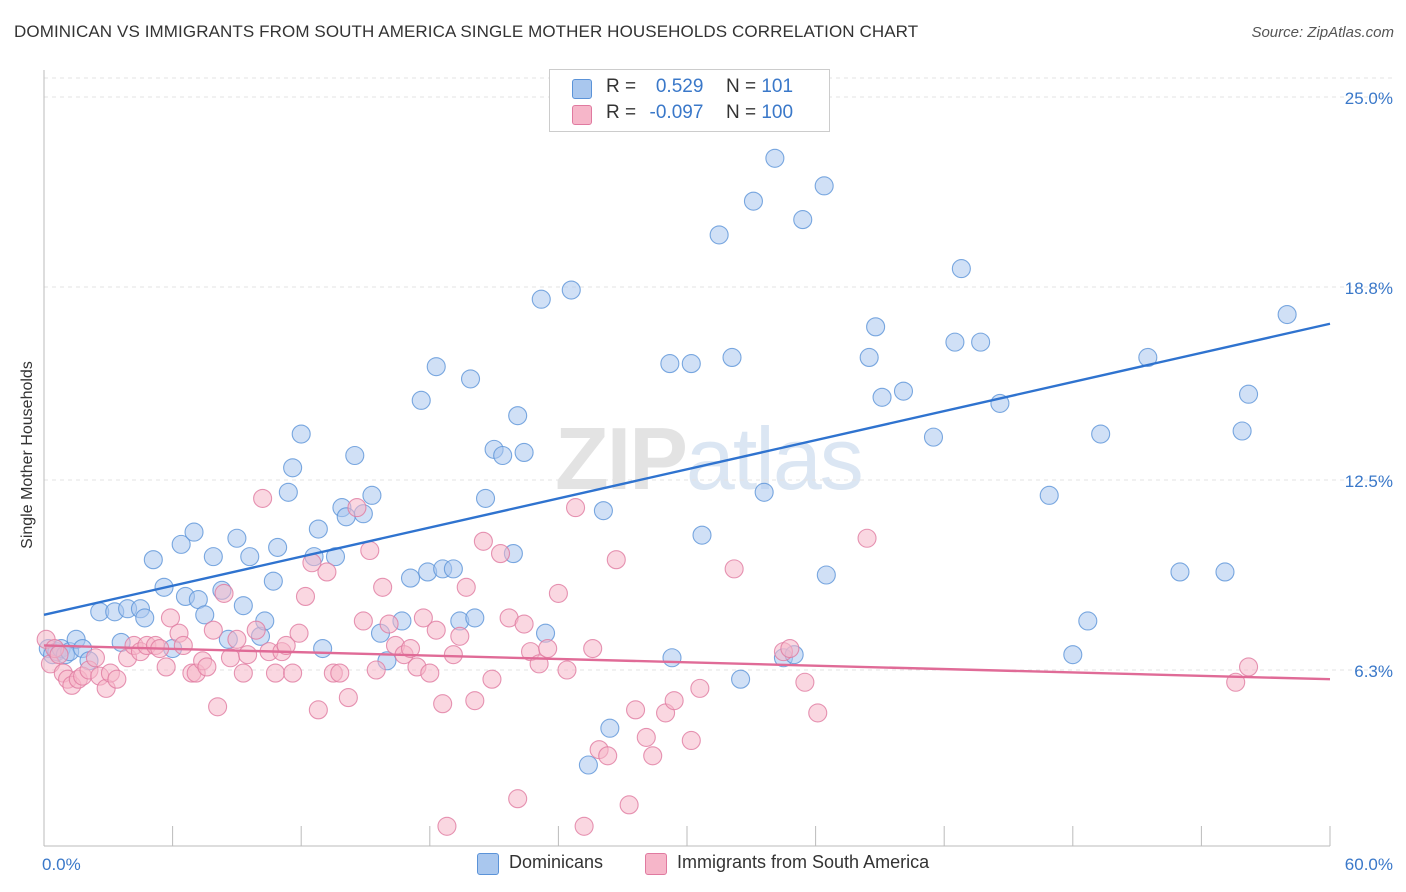 This screenshot has width=1406, height=892. What do you see at coordinates (1369, 288) in the screenshot?
I see `y-tick-label: 18.8%` at bounding box center [1369, 288].